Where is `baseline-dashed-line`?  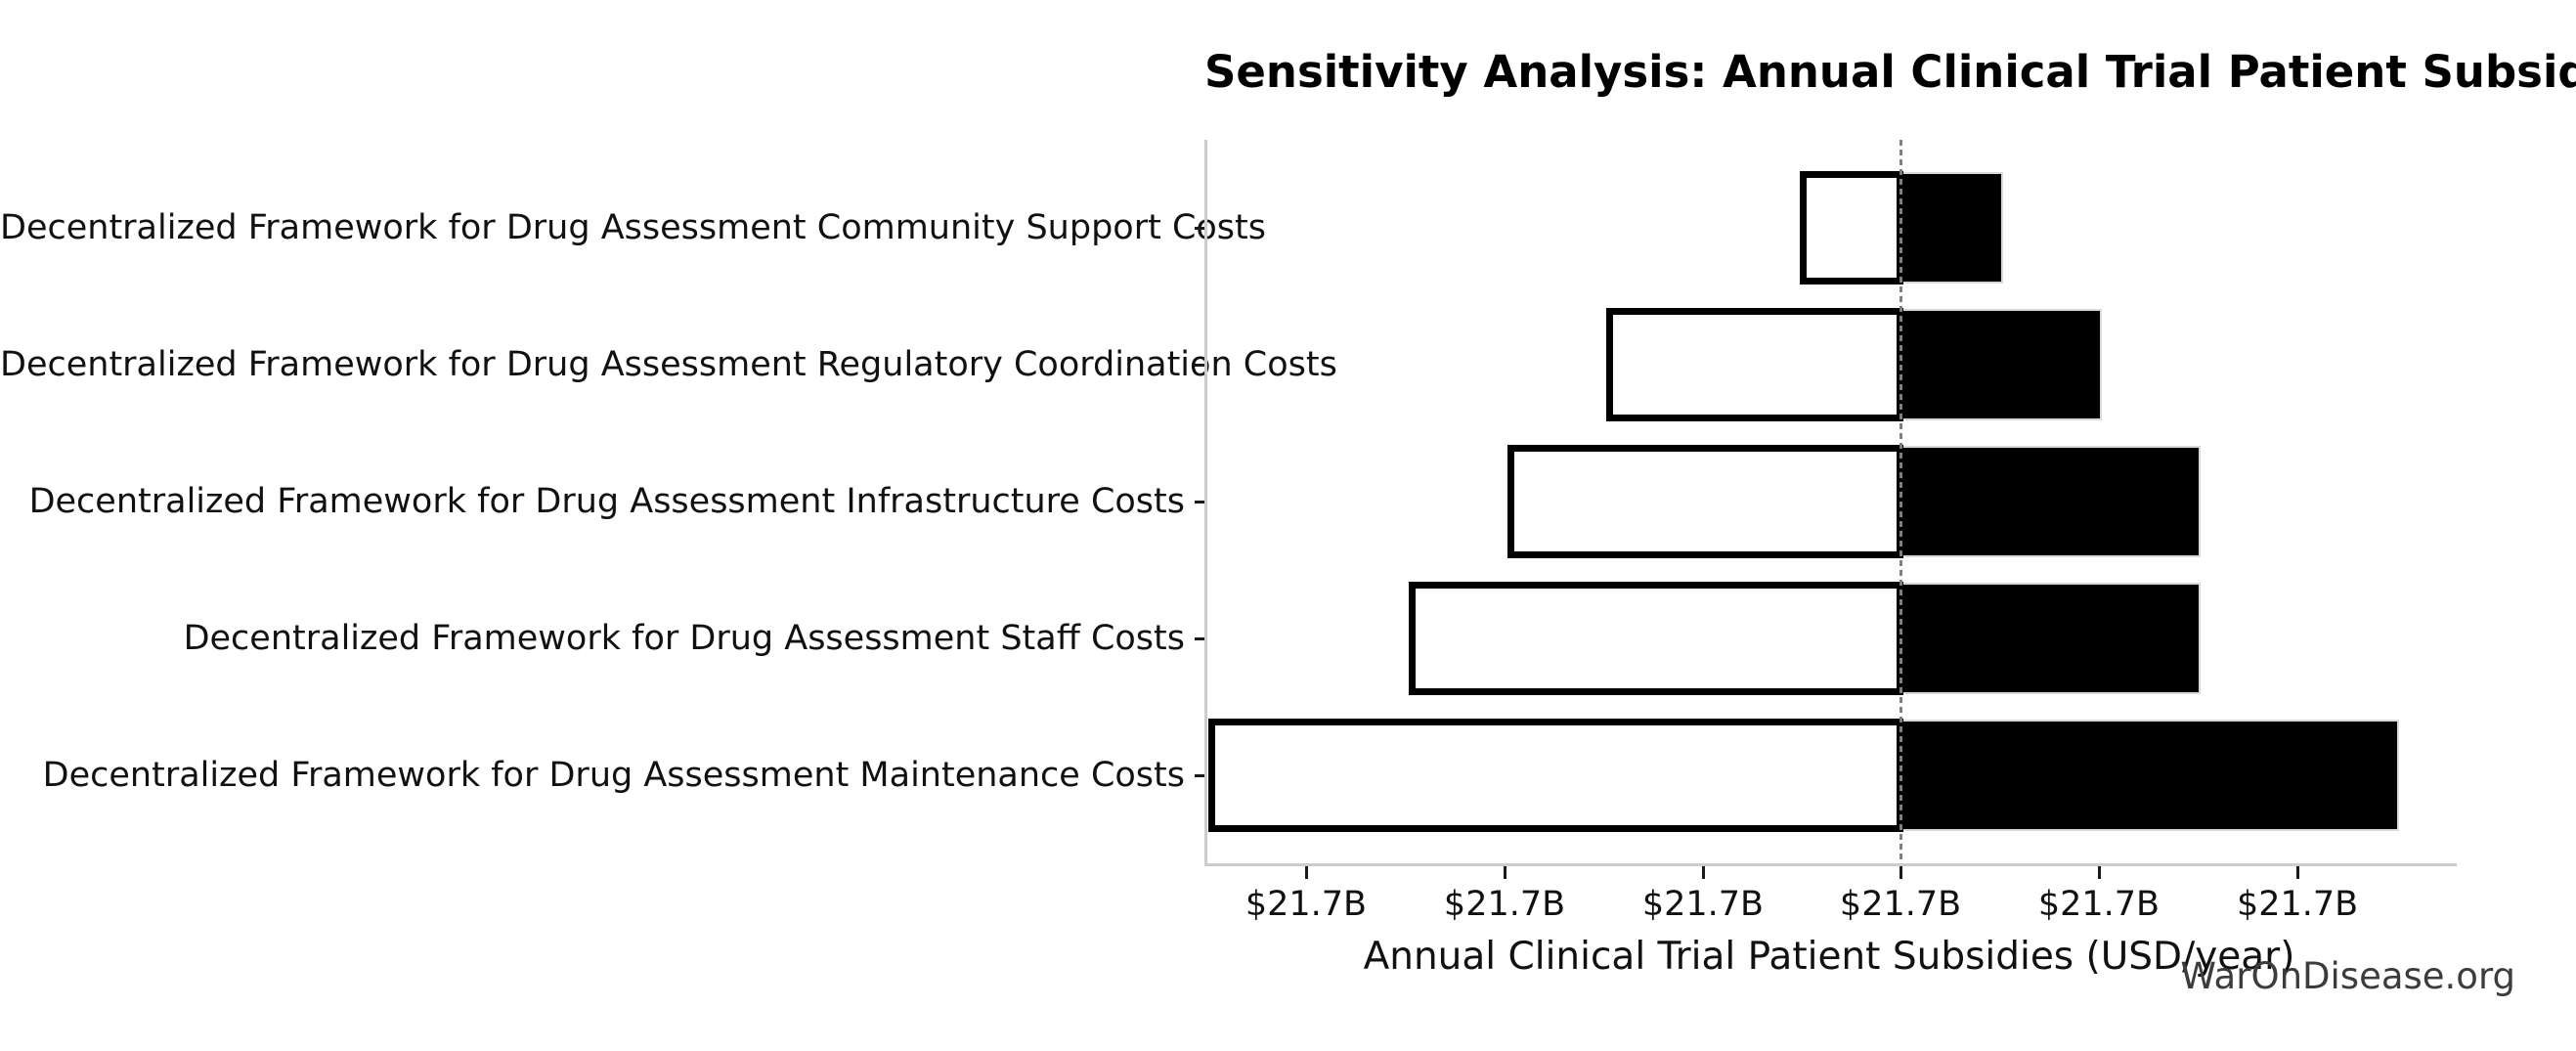
baseline-dashed-line is located at coordinates (1901, 501).